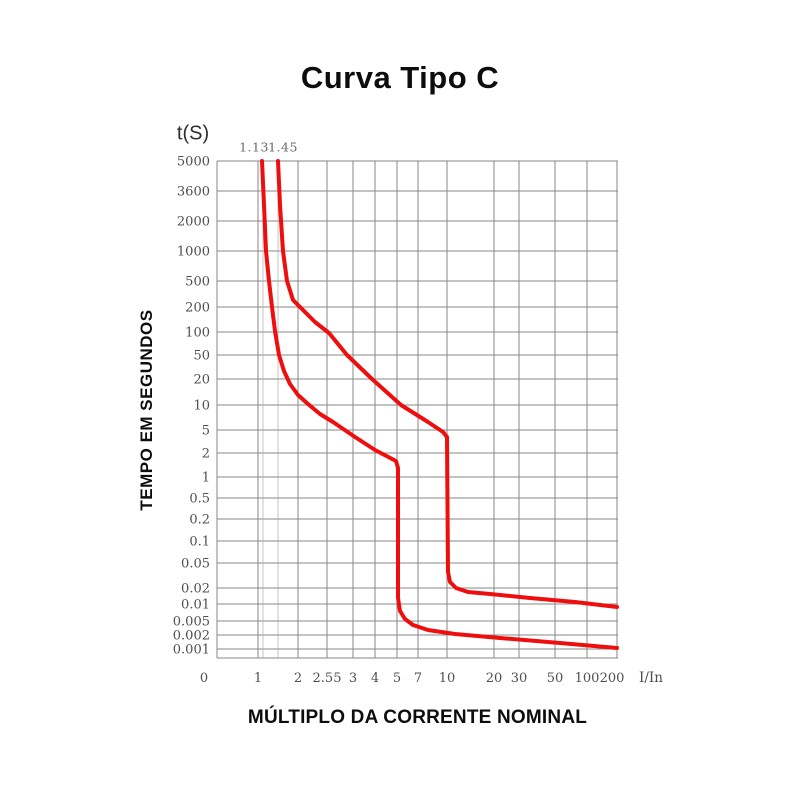  I want to click on x-tick-label: 20, so click(494, 678).